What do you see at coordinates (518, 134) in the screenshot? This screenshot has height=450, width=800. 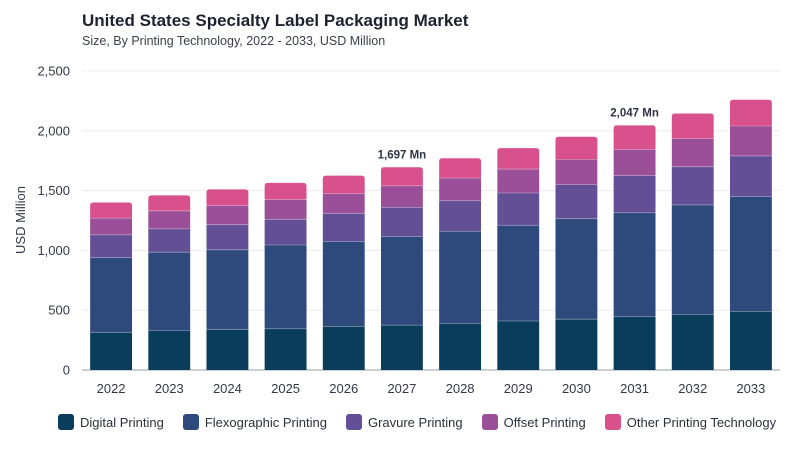 I see `annotations: 1,697 Mn 2,047 Mn` at bounding box center [518, 134].